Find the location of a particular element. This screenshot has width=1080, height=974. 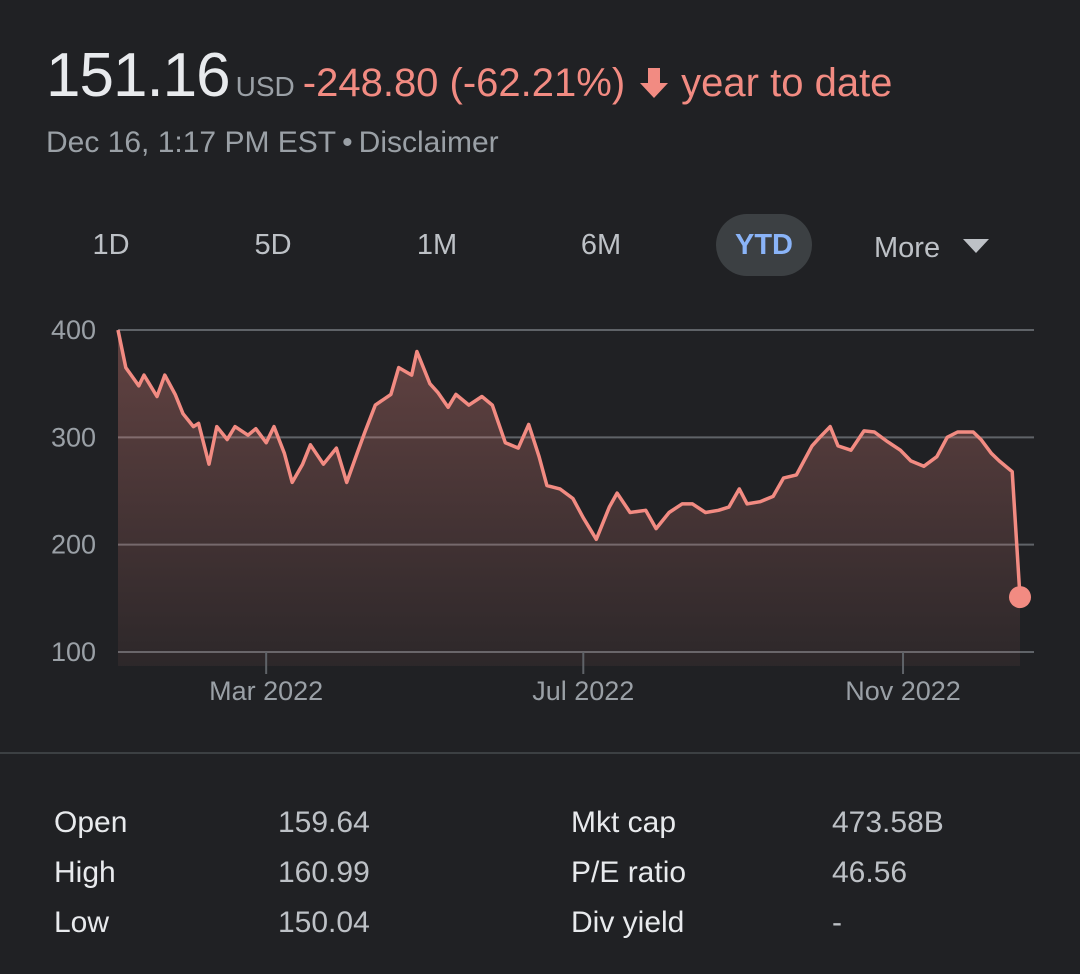

stat-high-label: High is located at coordinates (85, 872).